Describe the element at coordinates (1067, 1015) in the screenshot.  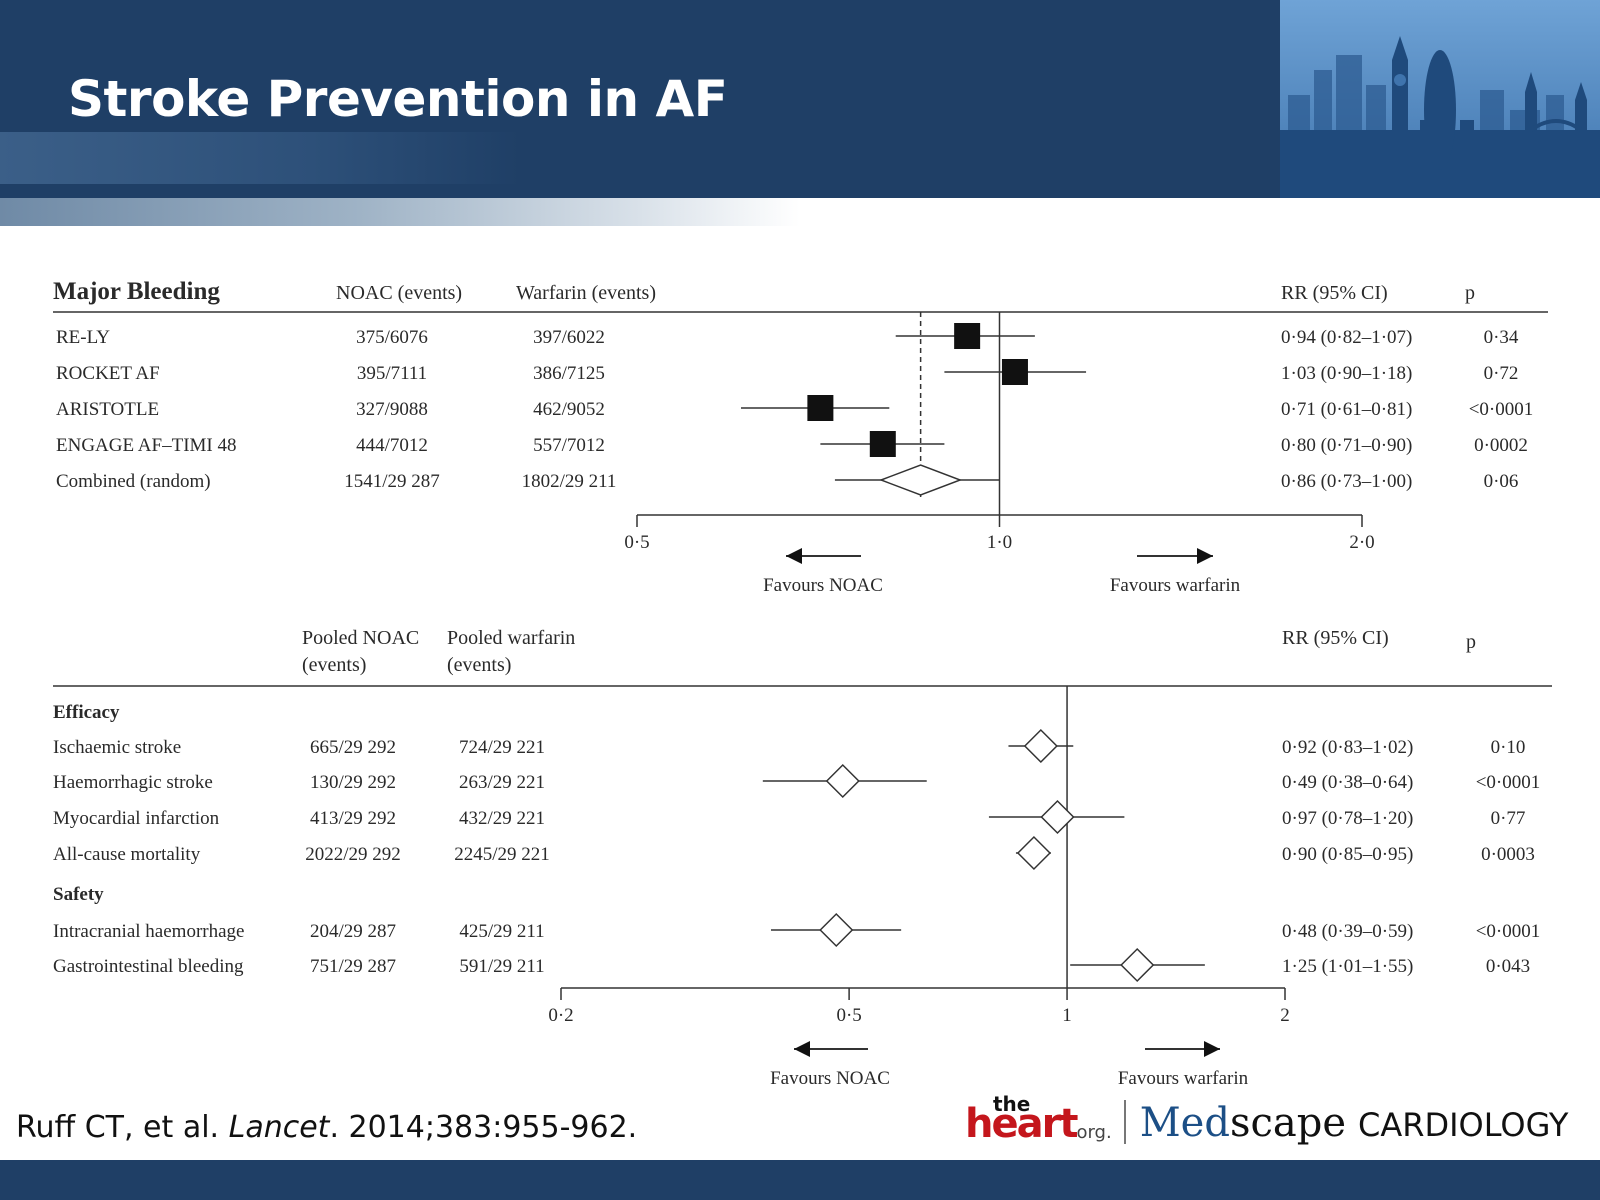
I see `bottom-x-tick-label: 1` at that location.